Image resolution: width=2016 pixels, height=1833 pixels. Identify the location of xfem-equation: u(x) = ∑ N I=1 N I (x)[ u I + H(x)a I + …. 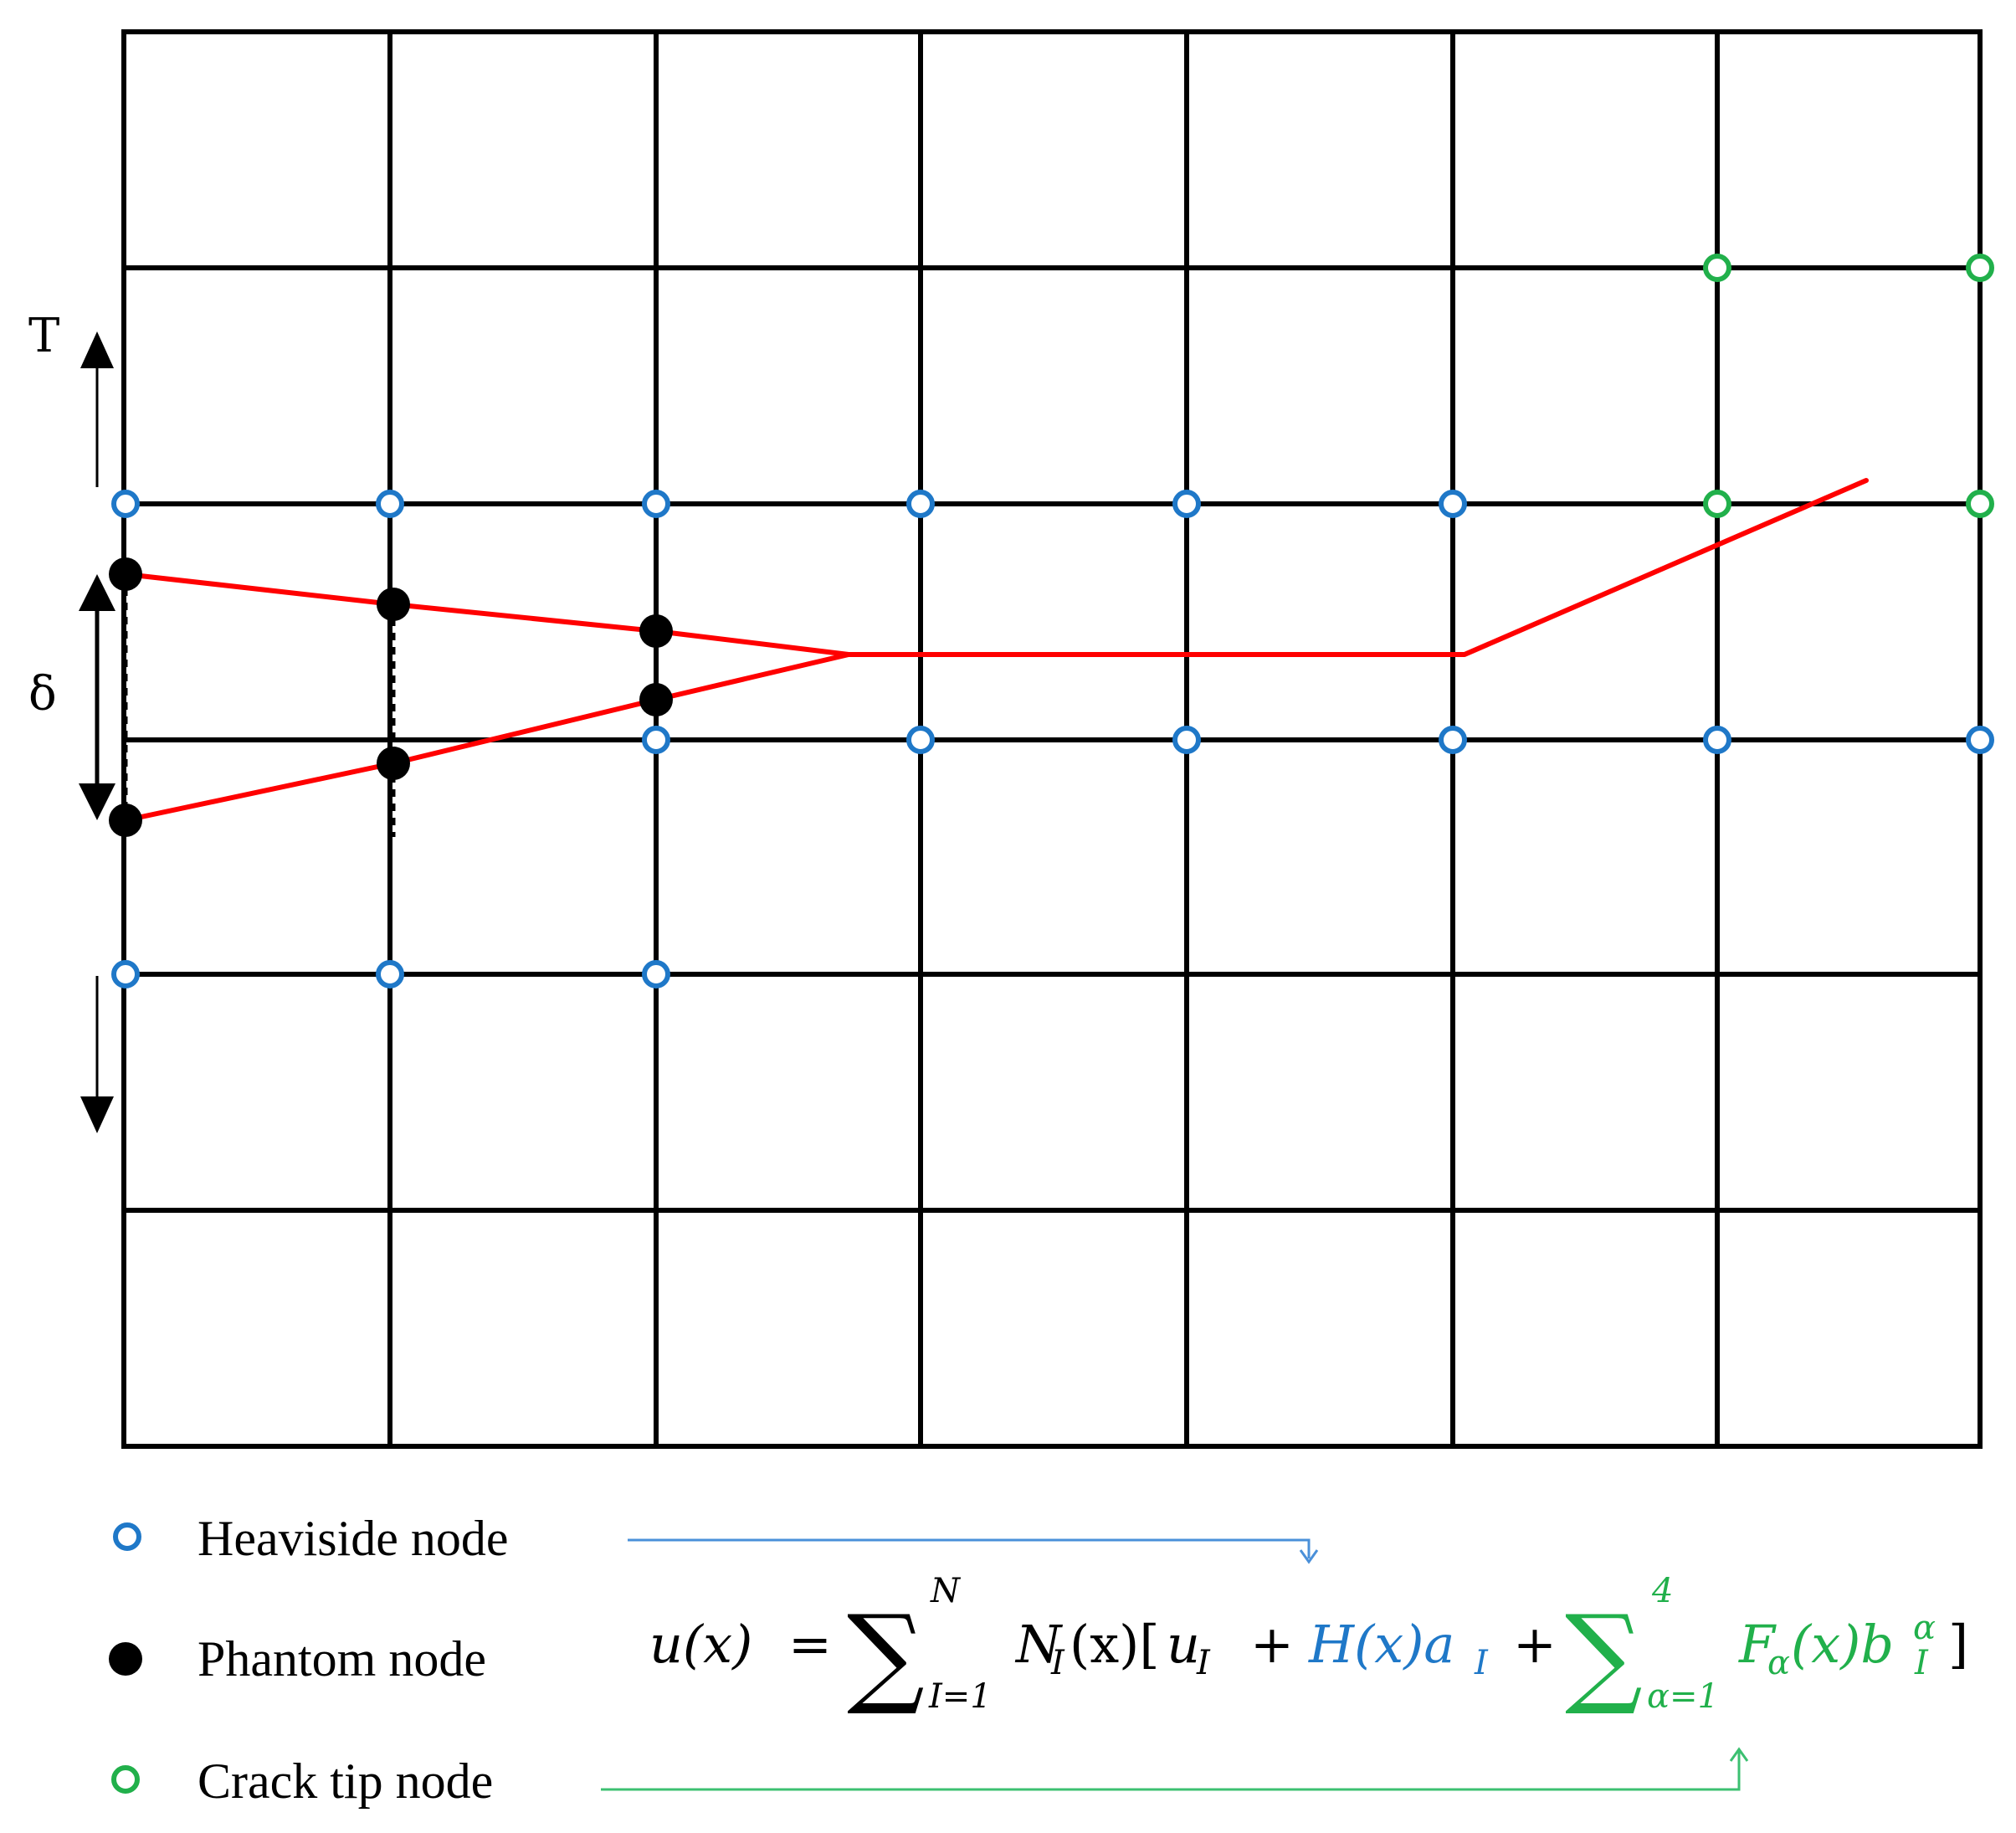
(1309, 1645).